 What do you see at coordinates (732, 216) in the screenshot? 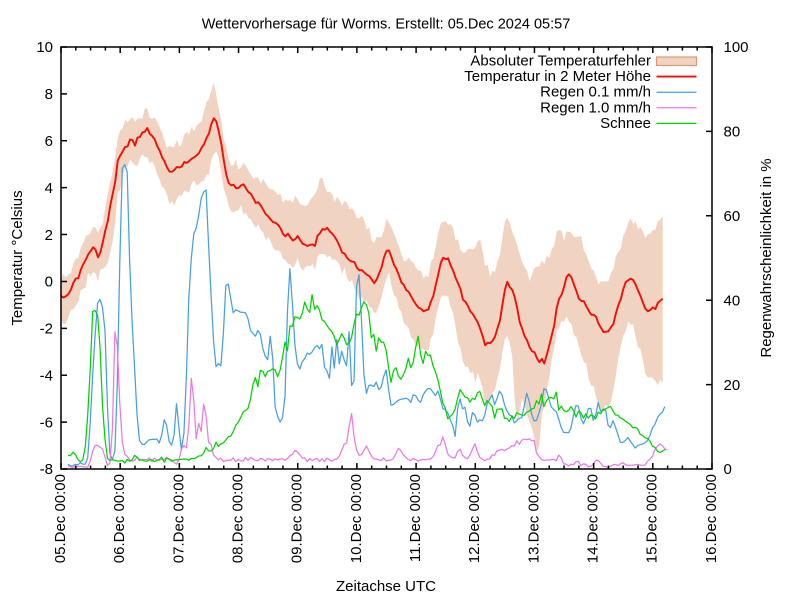
I see `svg-text: 60` at bounding box center [732, 216].